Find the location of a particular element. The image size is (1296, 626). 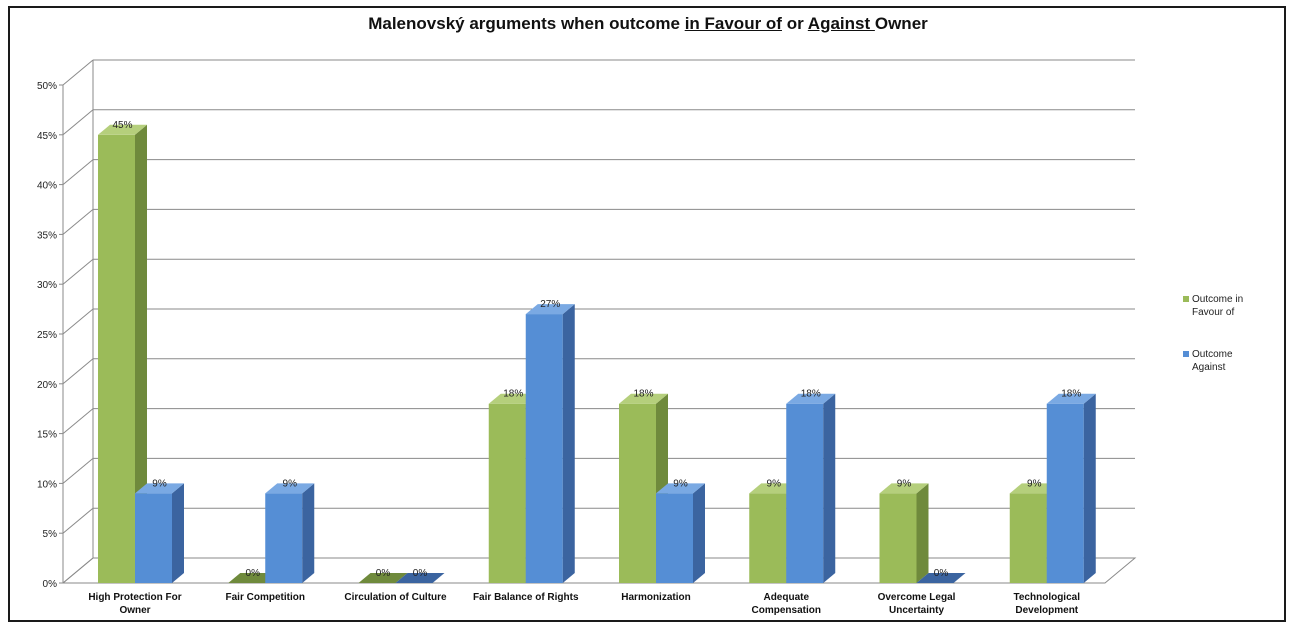

chart-title-part-3: Against is located at coordinates (841, 23).